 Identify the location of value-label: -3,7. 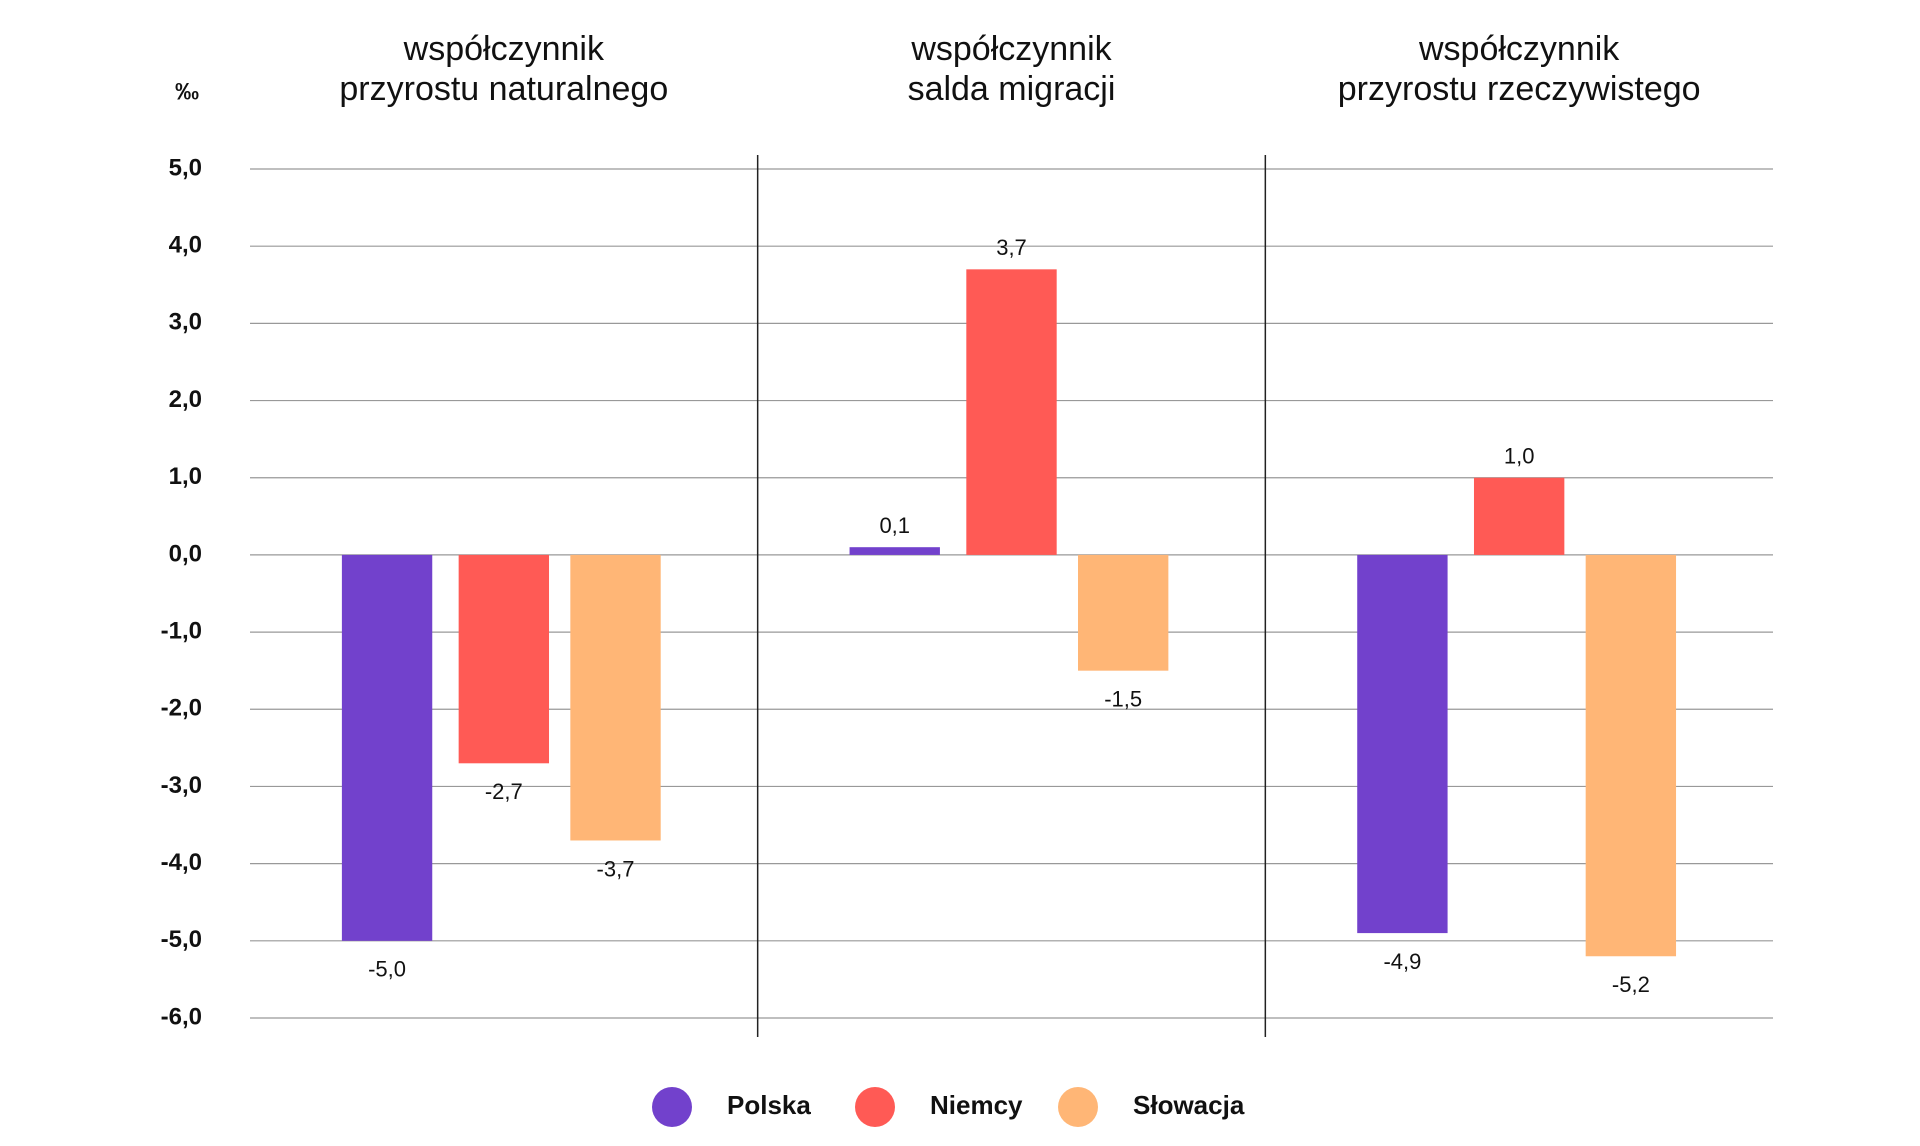
(616, 868).